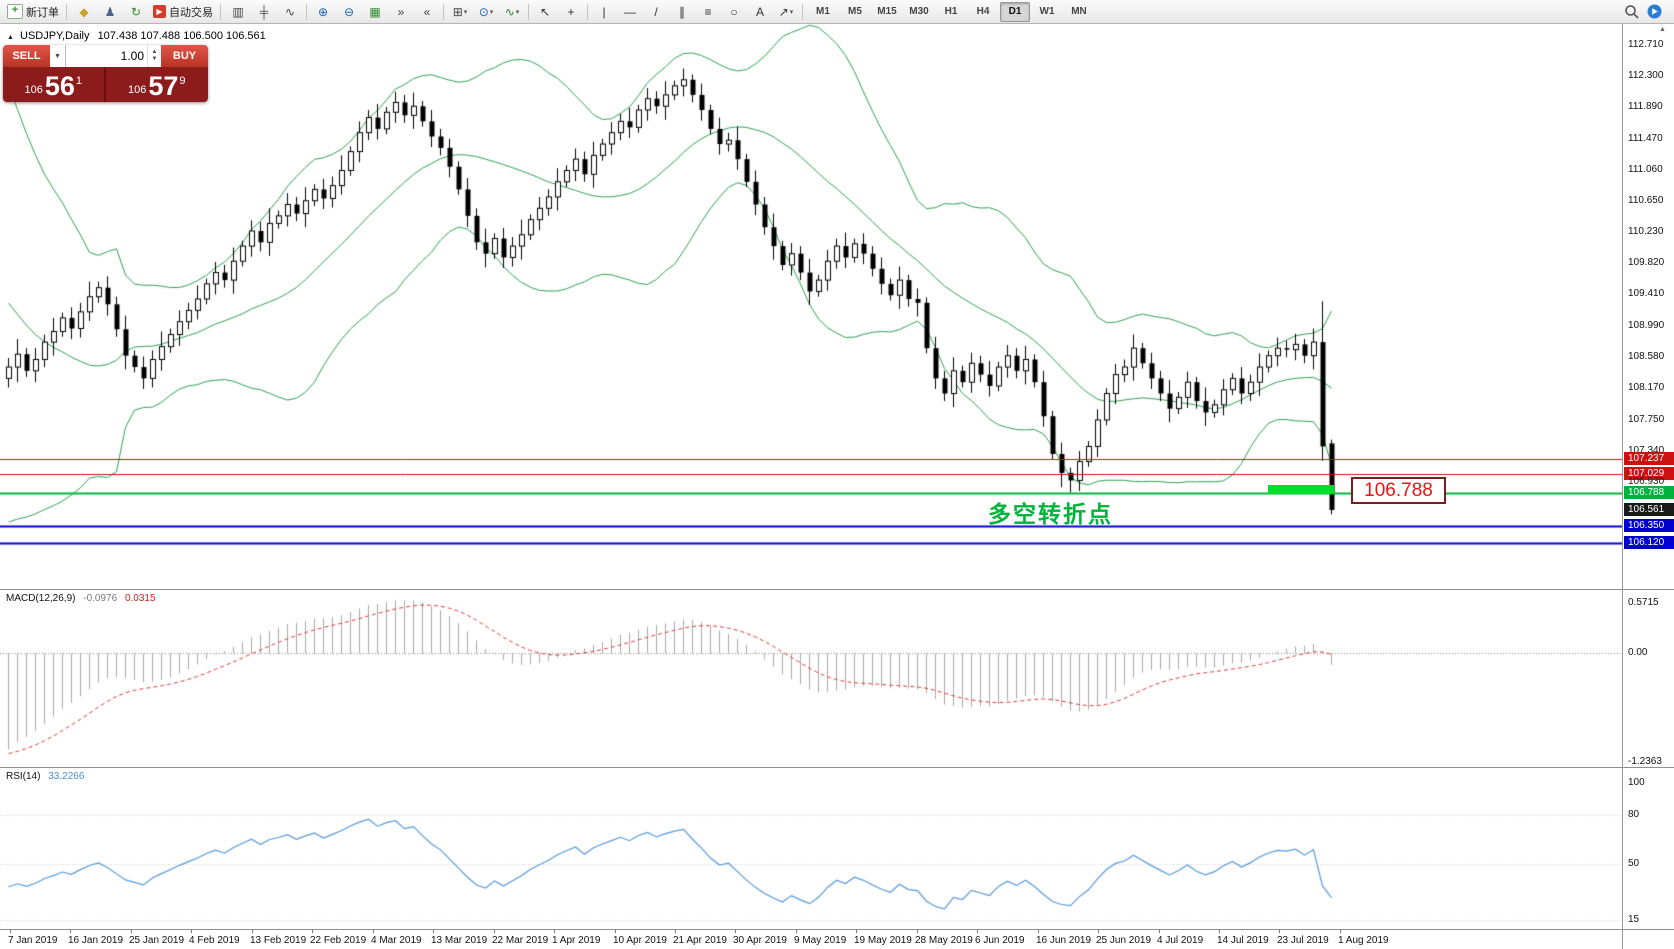 This screenshot has height=949, width=1674. Describe the element at coordinates (1646, 294) in the screenshot. I see `price-axis-label: 109.410` at that location.